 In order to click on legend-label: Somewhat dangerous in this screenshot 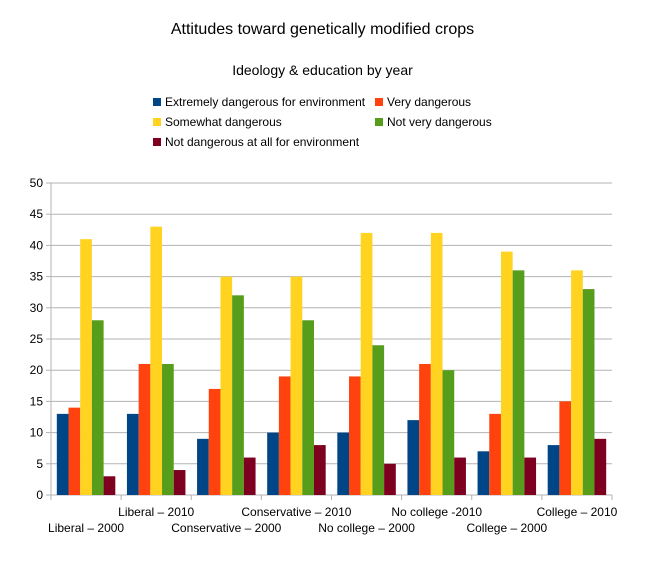, I will do `click(223, 122)`.